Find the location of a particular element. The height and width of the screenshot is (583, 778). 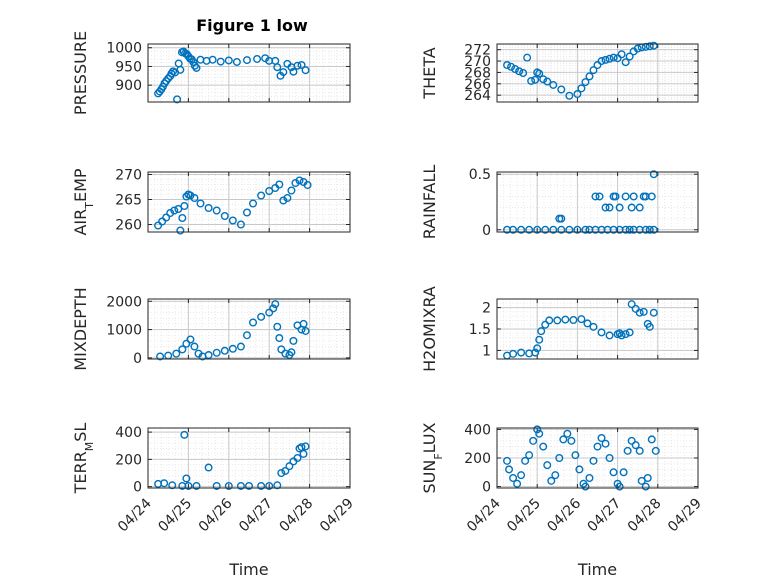

axes-box is located at coordinates (597, 458).